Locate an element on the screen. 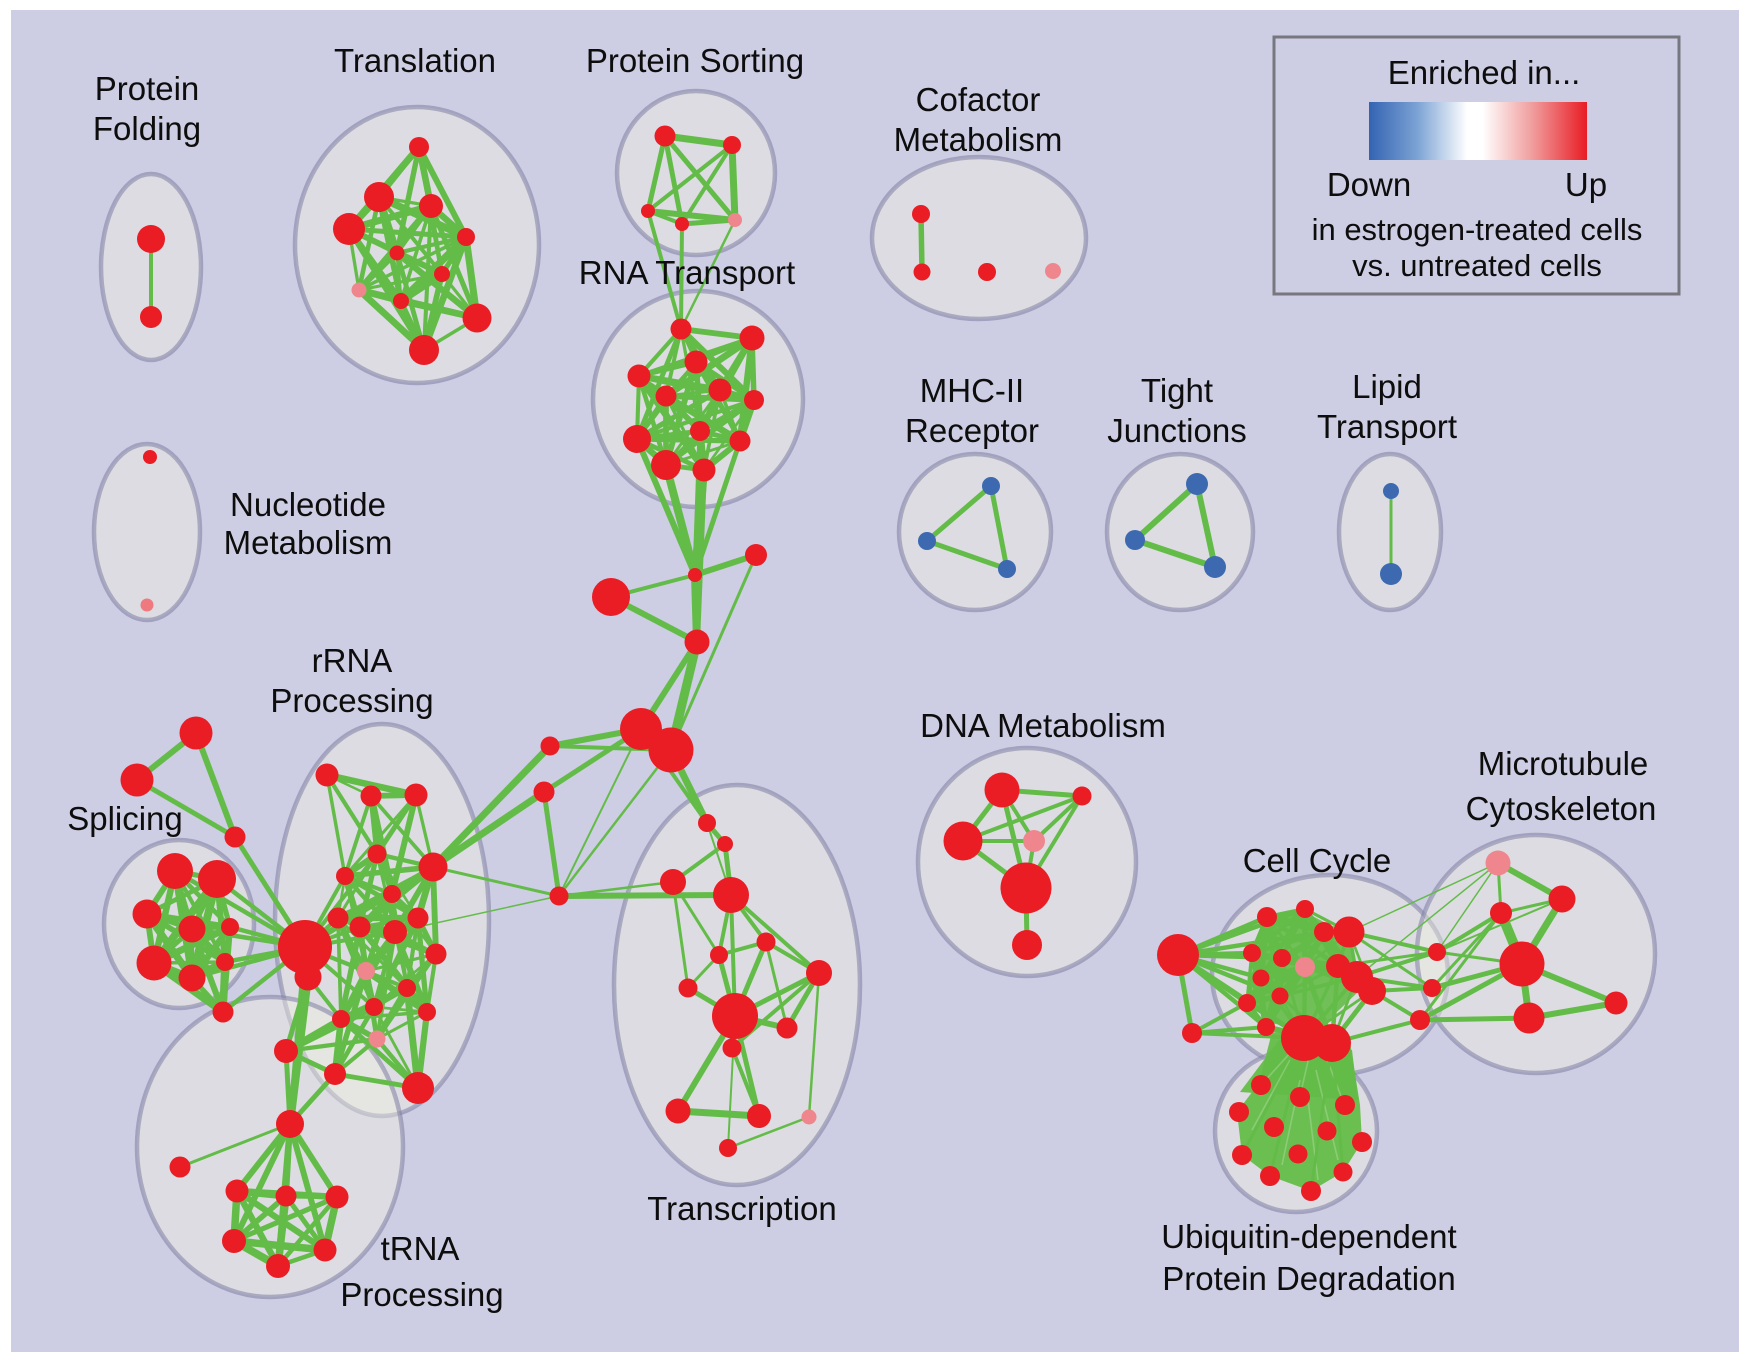  svg-text: Microtubule is located at coordinates (1563, 763).